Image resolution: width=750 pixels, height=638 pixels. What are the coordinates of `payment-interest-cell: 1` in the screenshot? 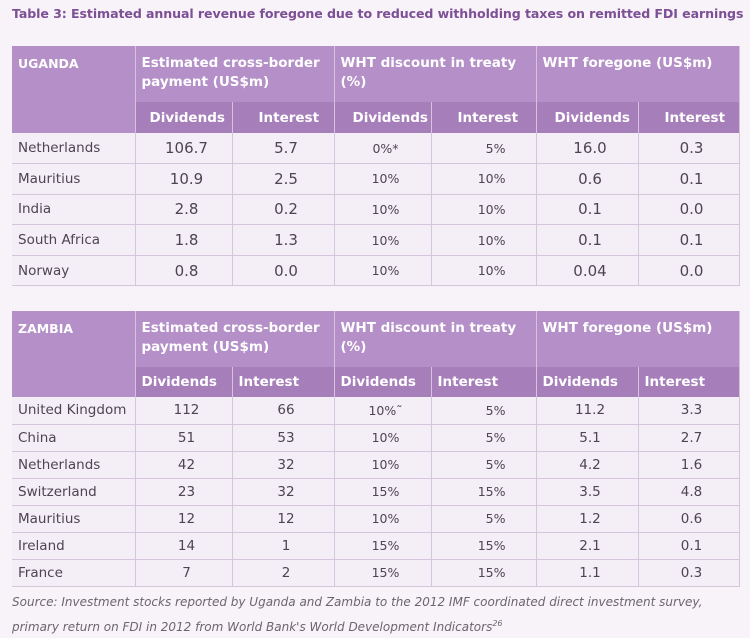 It's located at (283, 546).